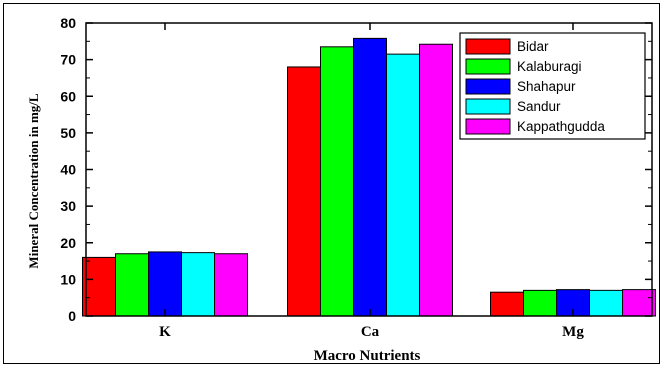 Image resolution: width=664 pixels, height=367 pixels. I want to click on bar-k-bidar, so click(99, 286).